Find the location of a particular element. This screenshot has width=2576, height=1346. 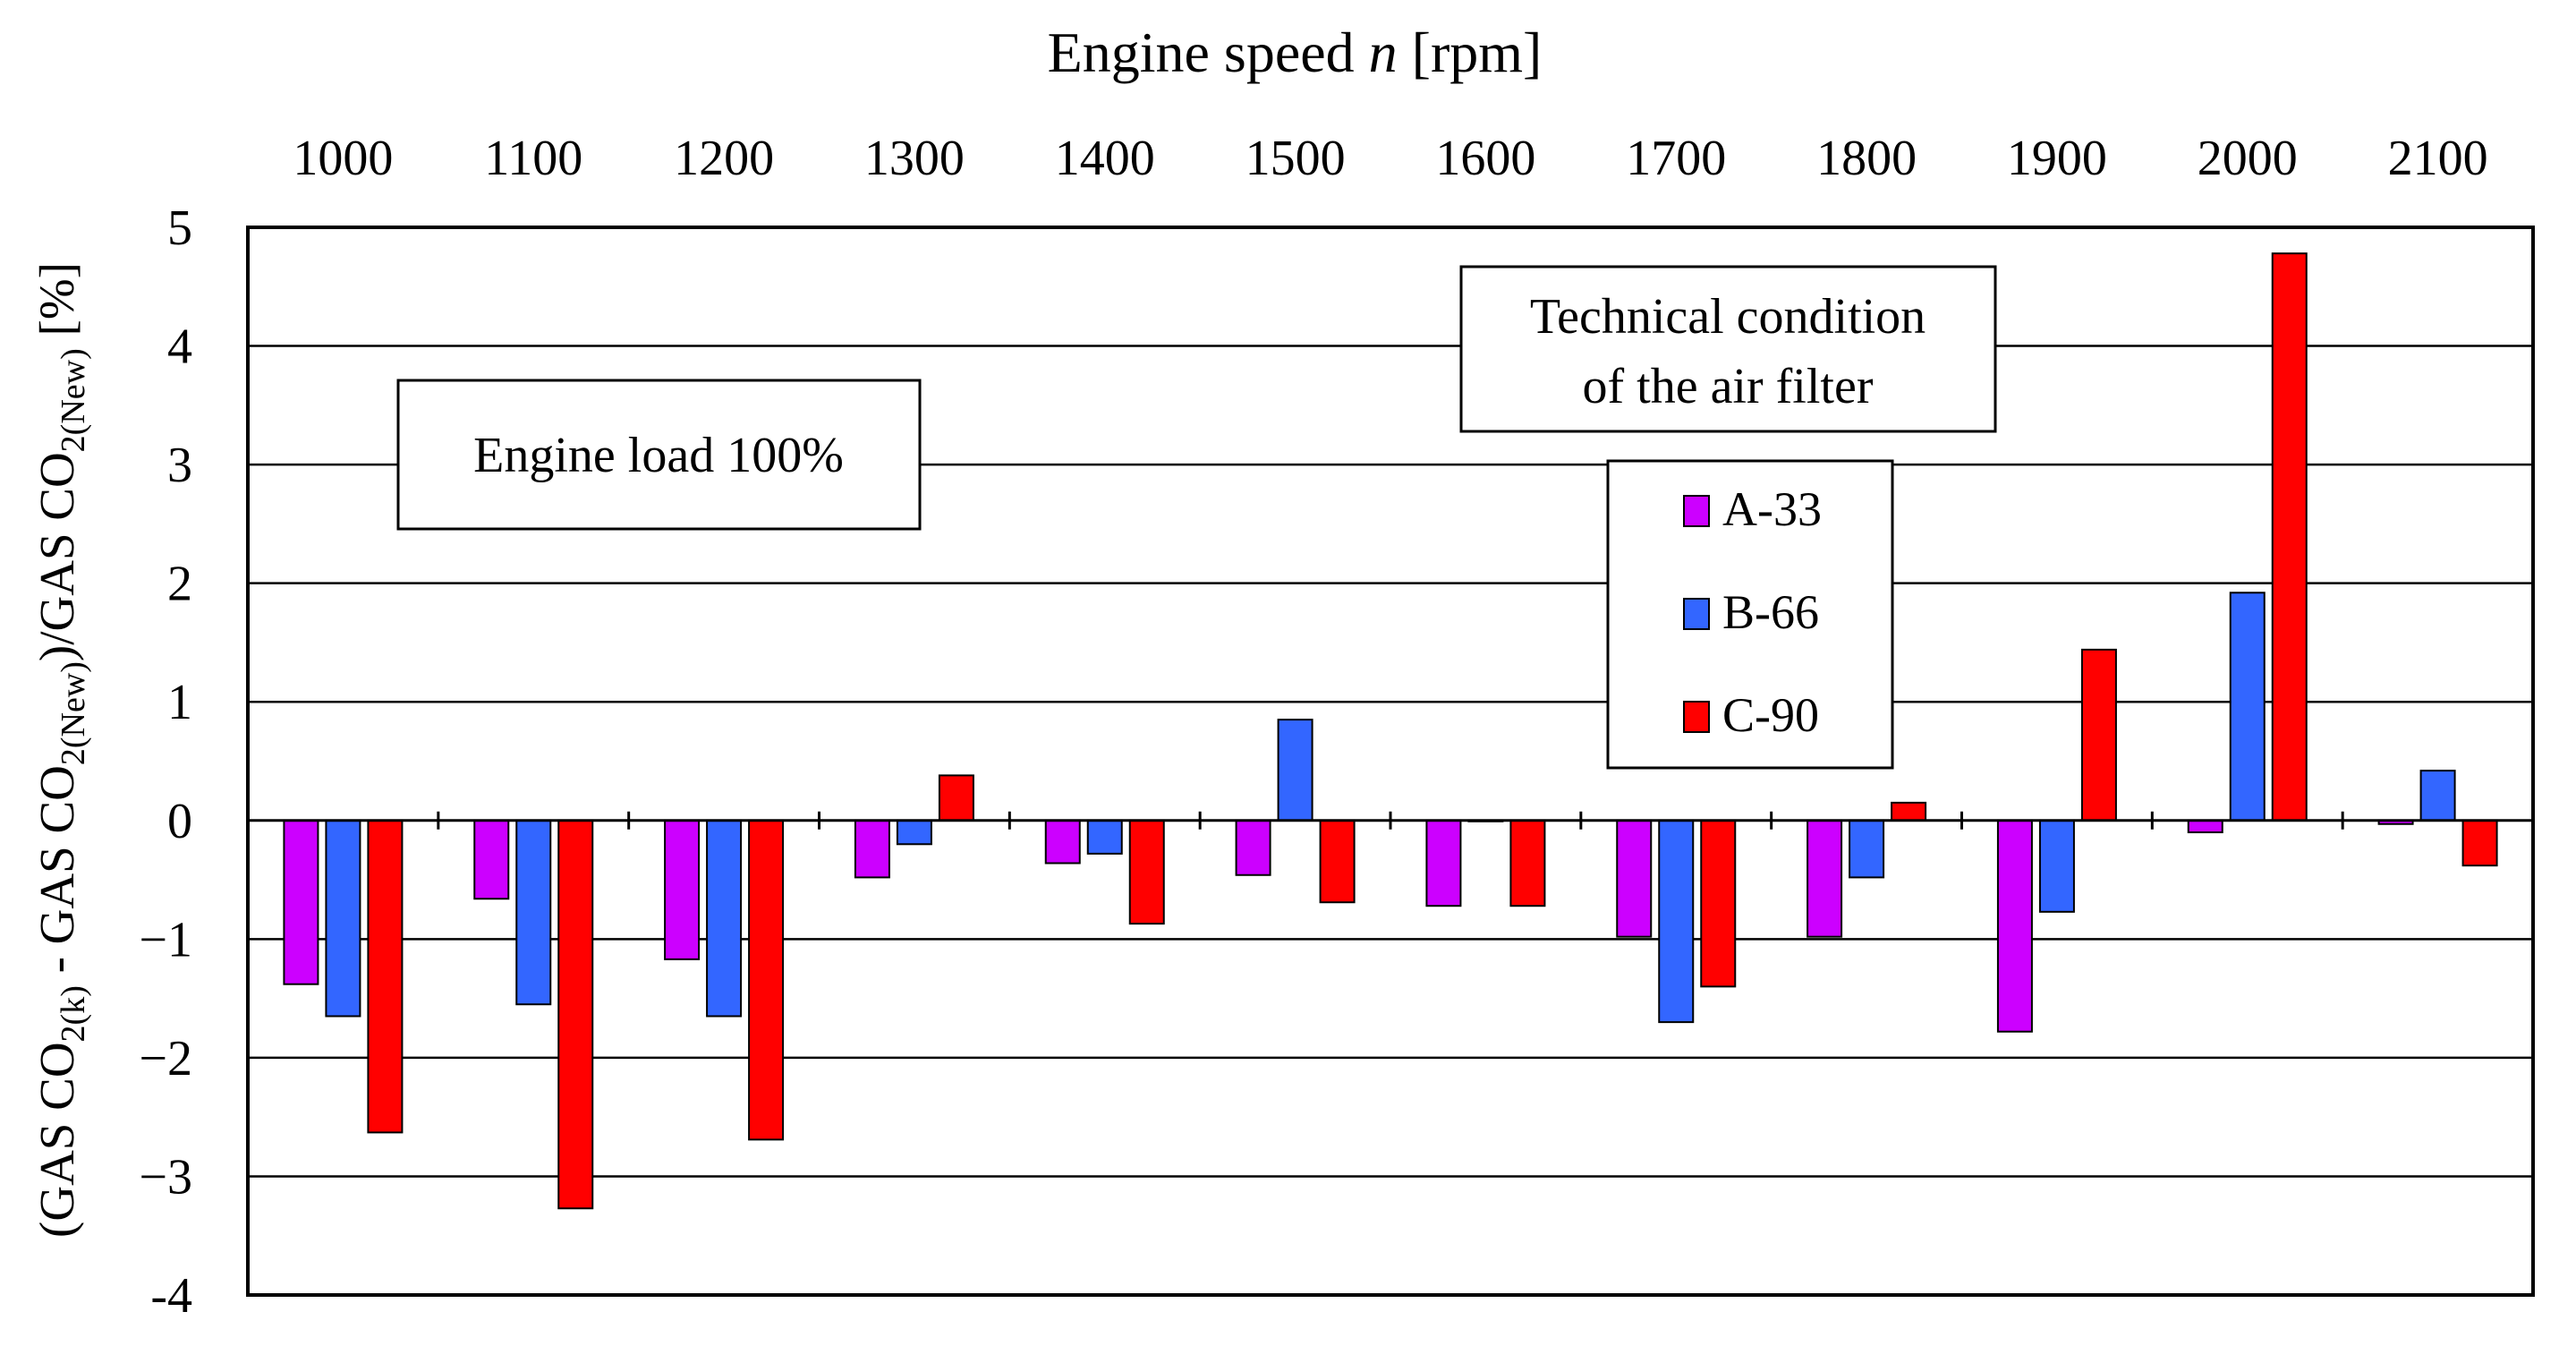

legend-swatch-a33 is located at coordinates (1696, 511).